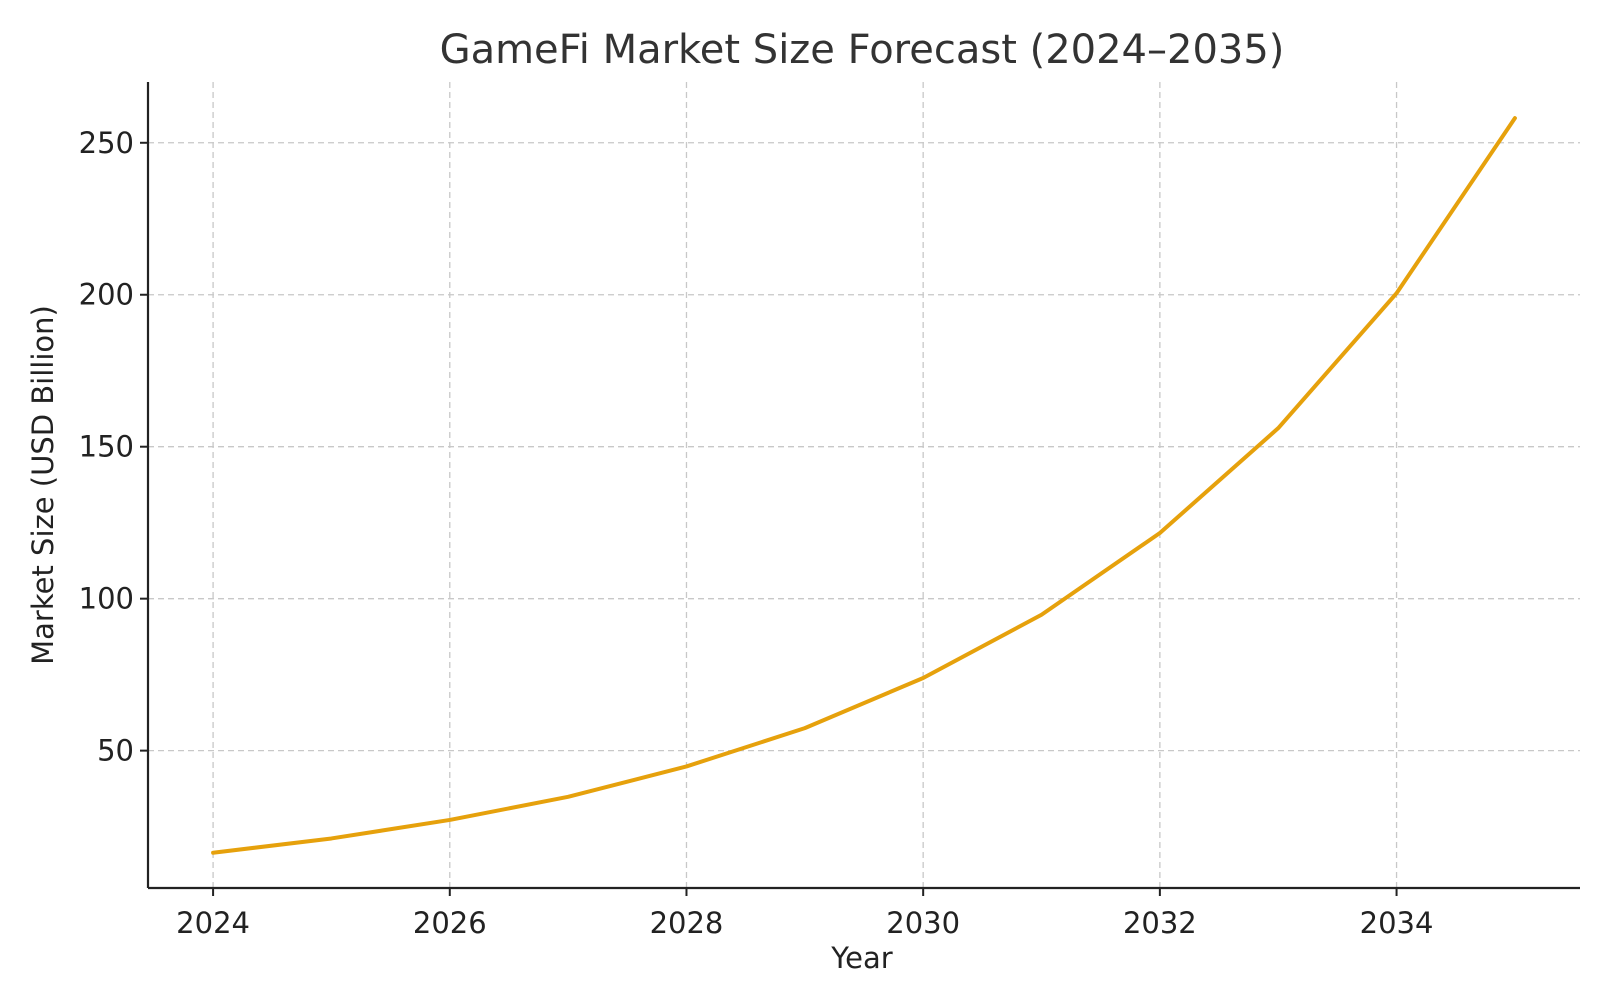  What do you see at coordinates (1160, 923) in the screenshot?
I see `x-tick-label: 2032` at bounding box center [1160, 923].